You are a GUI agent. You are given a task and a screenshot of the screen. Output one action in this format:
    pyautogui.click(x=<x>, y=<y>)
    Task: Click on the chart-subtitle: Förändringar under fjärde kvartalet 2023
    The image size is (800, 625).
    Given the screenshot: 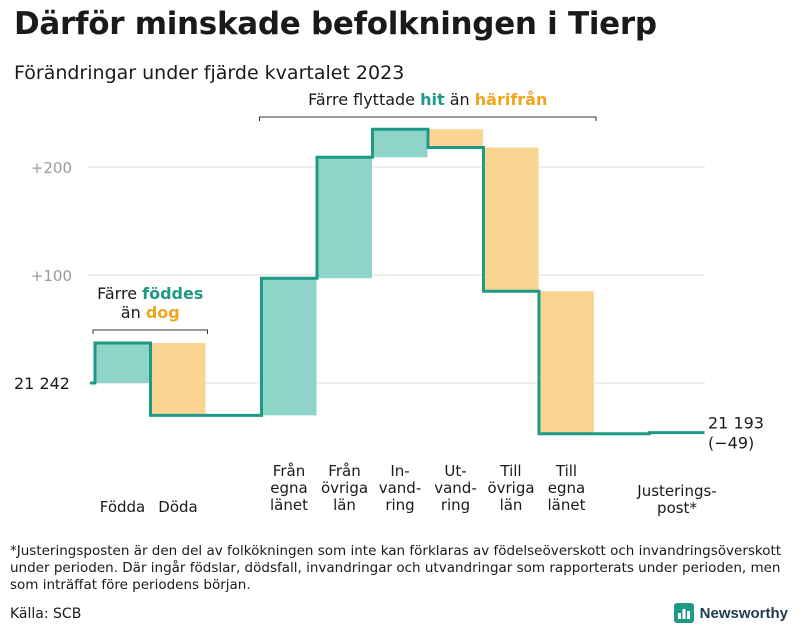 What is the action you would take?
    pyautogui.click(x=209, y=73)
    